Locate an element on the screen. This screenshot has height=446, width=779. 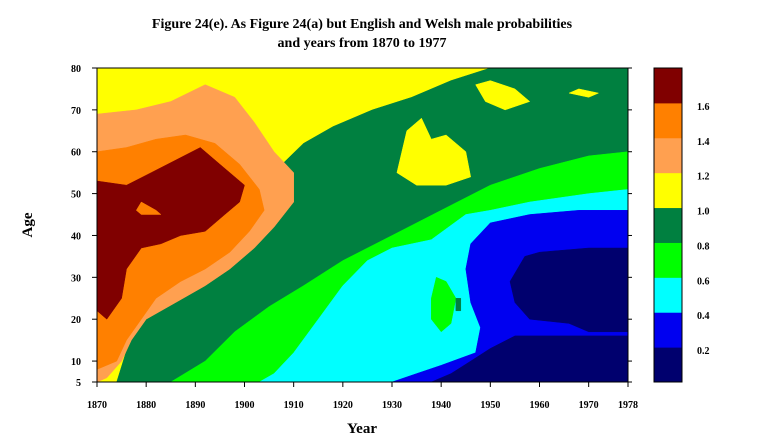
colorbar-label: 0.8 is located at coordinates (703, 246).